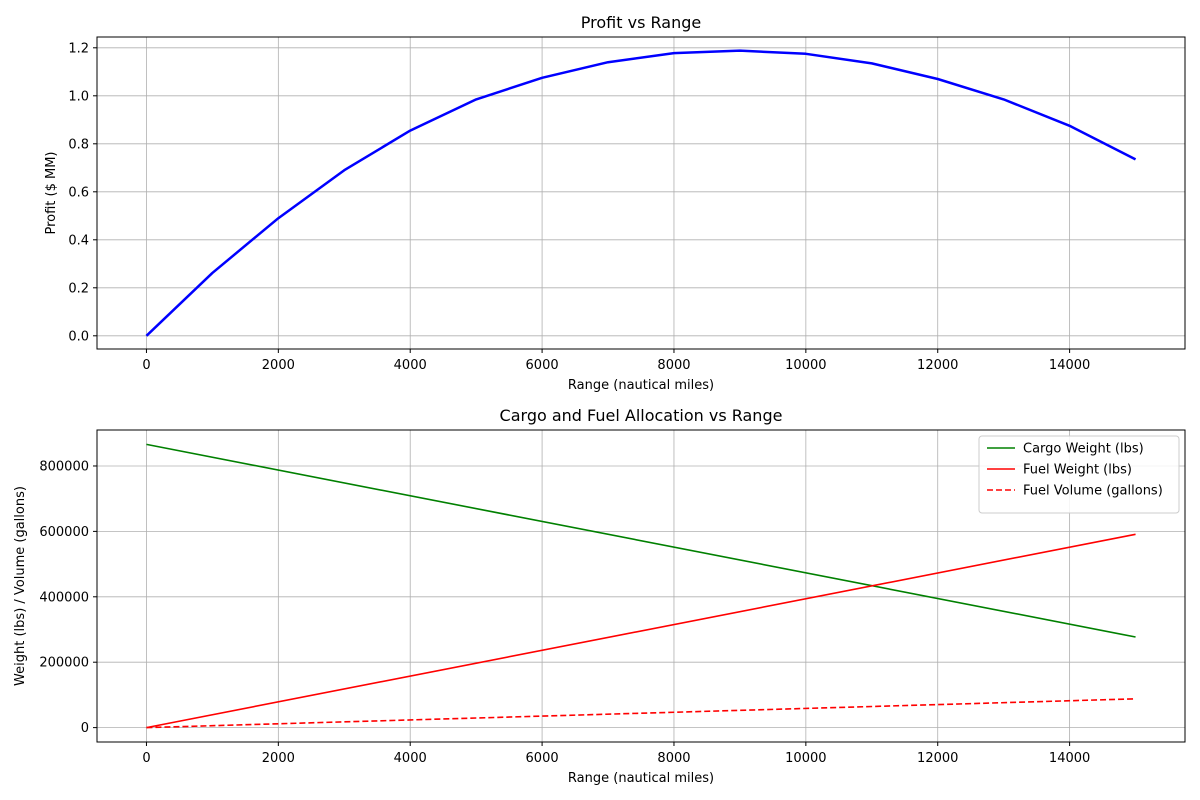  Describe the element at coordinates (1083, 449) in the screenshot. I see `legend-label-0: Cargo Weight (lbs)` at that location.